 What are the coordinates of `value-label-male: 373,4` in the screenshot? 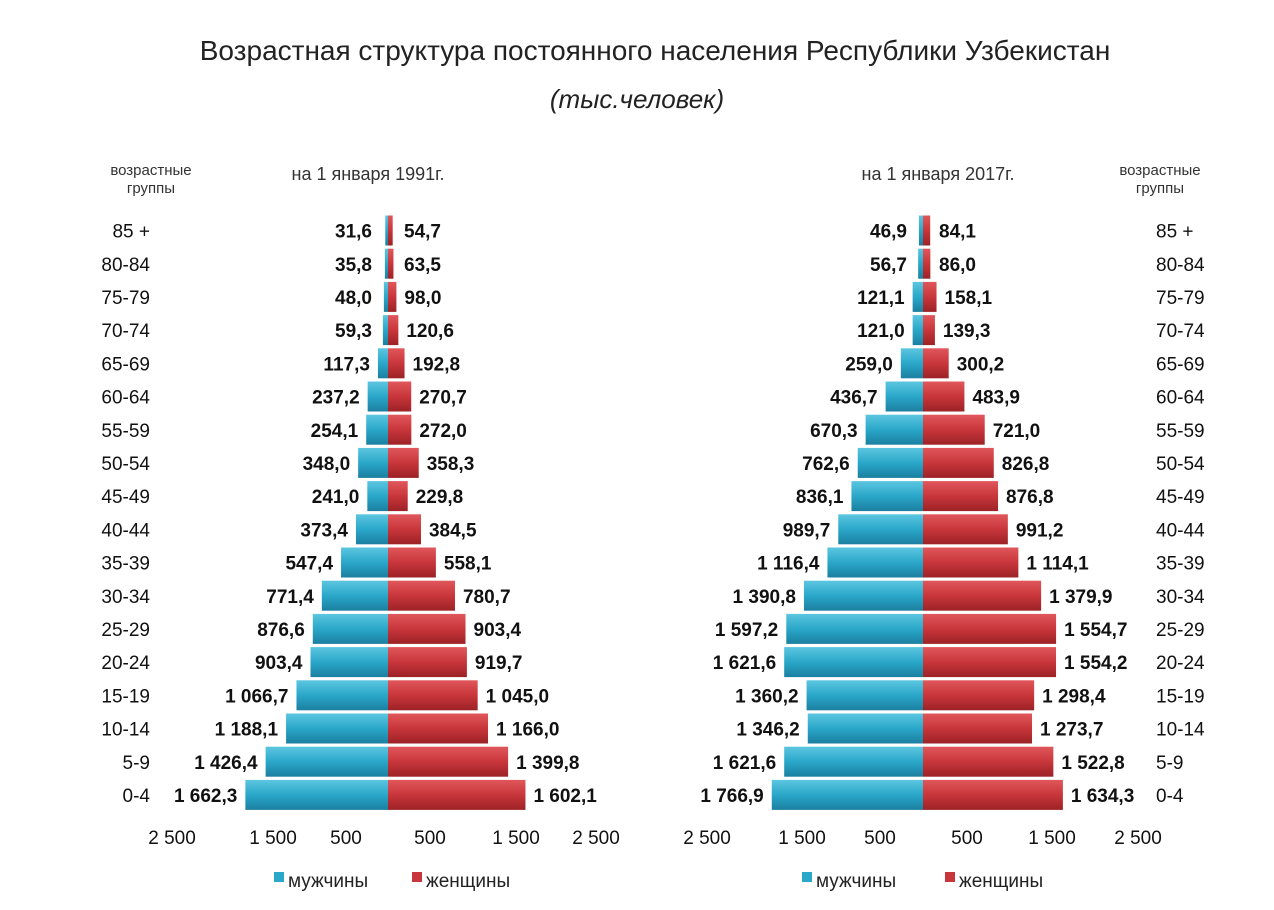 It's located at (324, 530).